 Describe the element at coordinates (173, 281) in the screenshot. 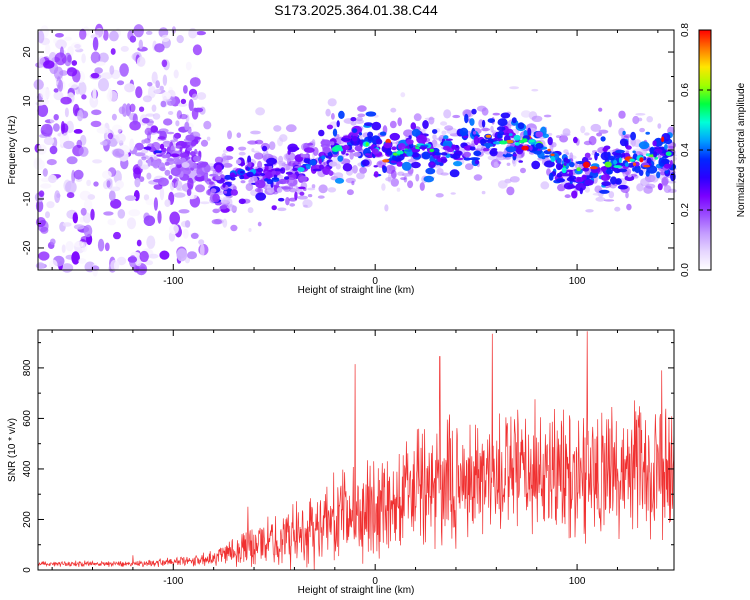

I see `x-tick-label: -100` at that location.